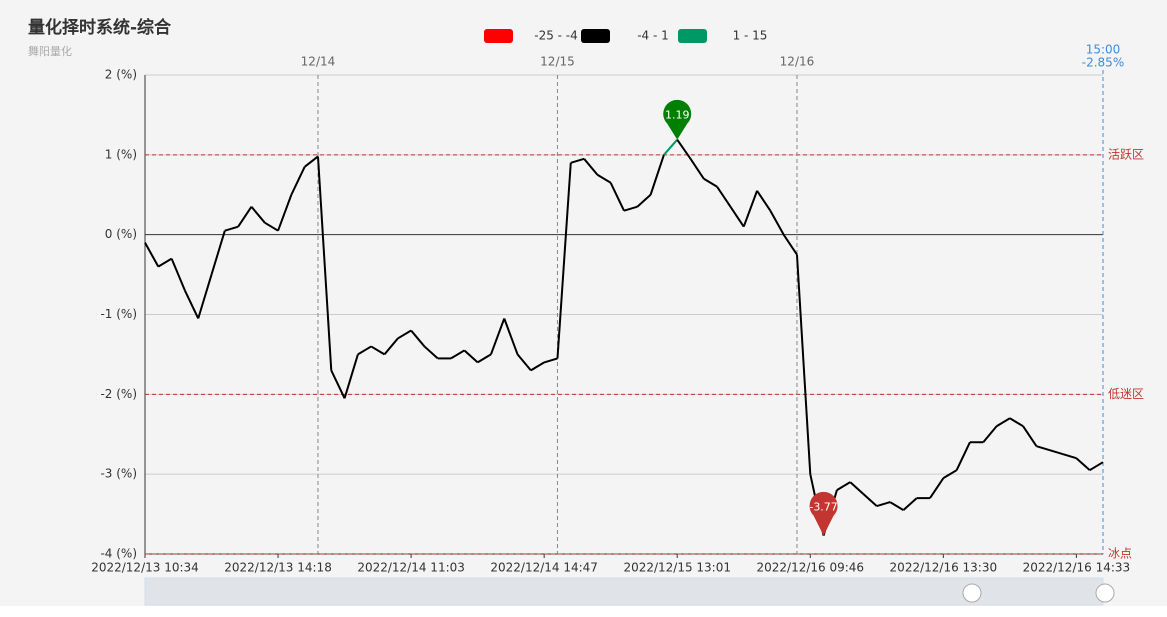  I want to click on x-tick-label: 2022/12/16 09:46, so click(810, 568).